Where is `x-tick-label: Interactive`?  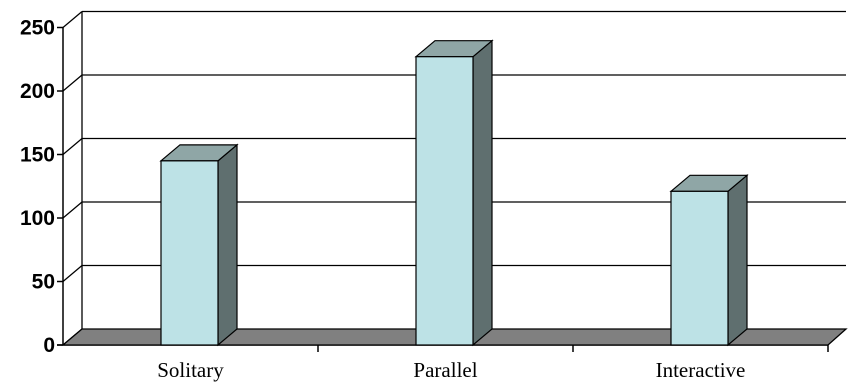
x-tick-label: Interactive is located at coordinates (701, 370).